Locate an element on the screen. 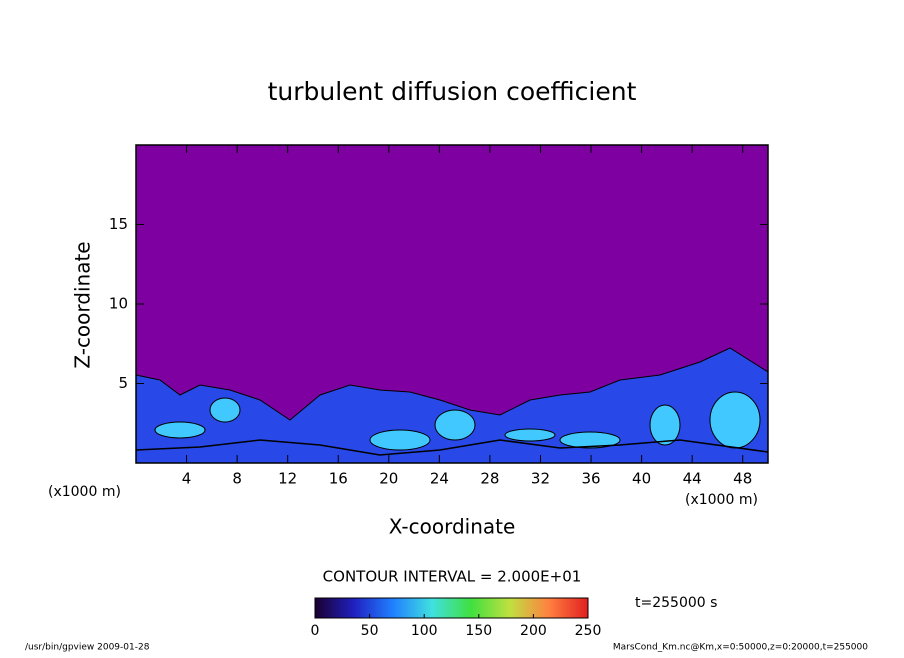 This screenshot has height=658, width=904. x-tick-label: 48 is located at coordinates (742, 479).